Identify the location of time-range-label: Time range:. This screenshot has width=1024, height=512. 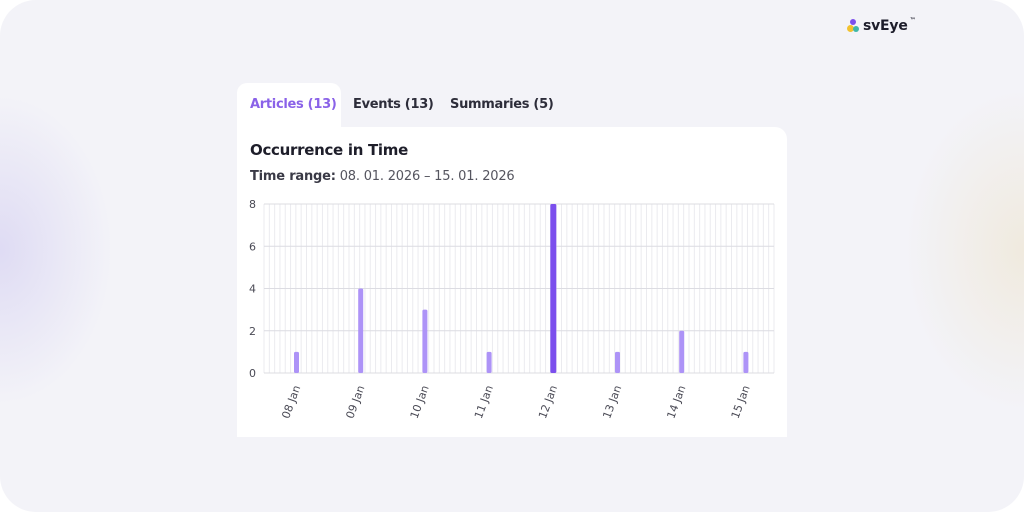
(293, 176).